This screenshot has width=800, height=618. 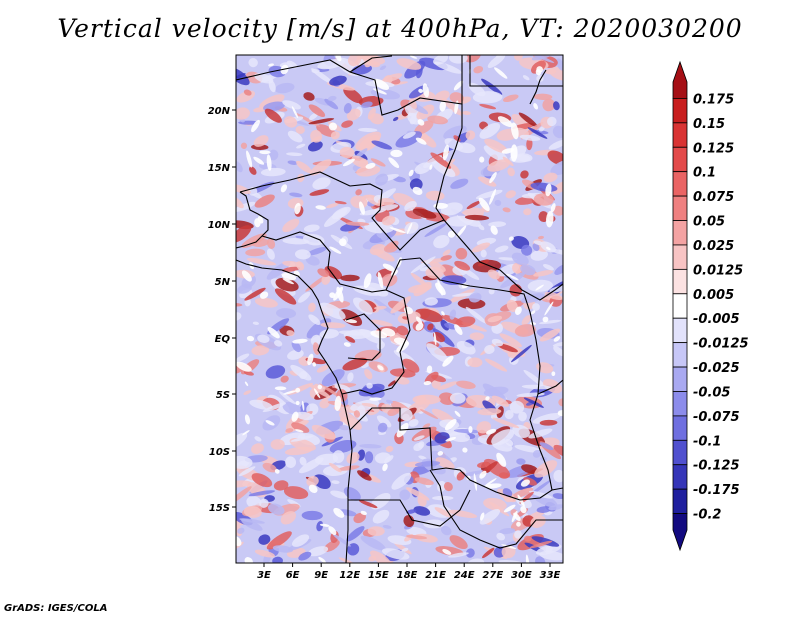 I want to click on colorbar-label: 0.005, so click(x=713, y=295).